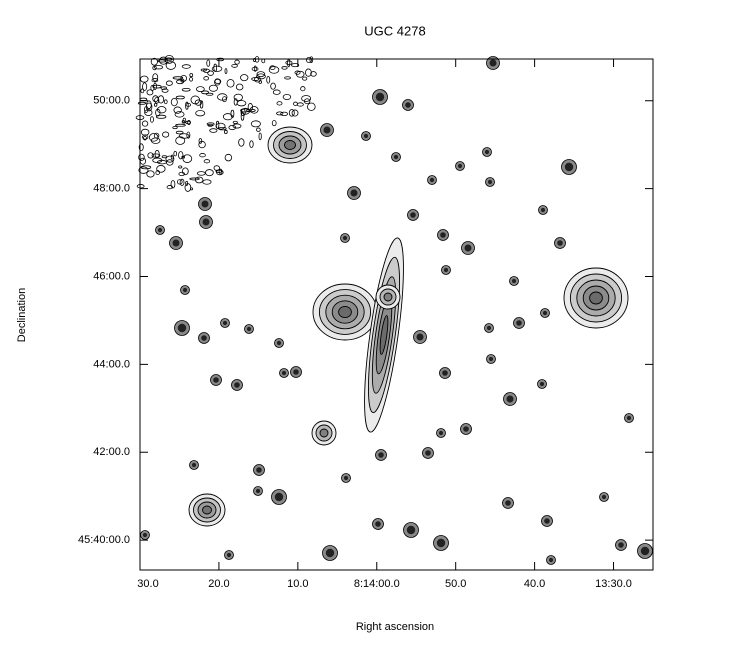  What do you see at coordinates (111, 276) in the screenshot?
I see `y-tick-label: 46:00.0` at bounding box center [111, 276].